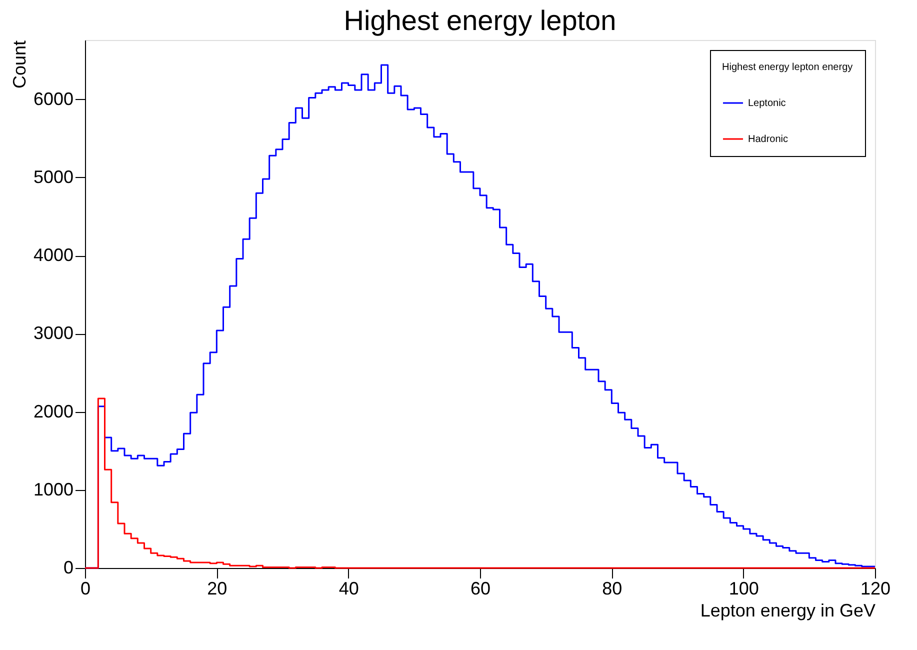 Image resolution: width=917 pixels, height=650 pixels. What do you see at coordinates (53, 411) in the screenshot?
I see `y-tick-label: 2000` at bounding box center [53, 411].